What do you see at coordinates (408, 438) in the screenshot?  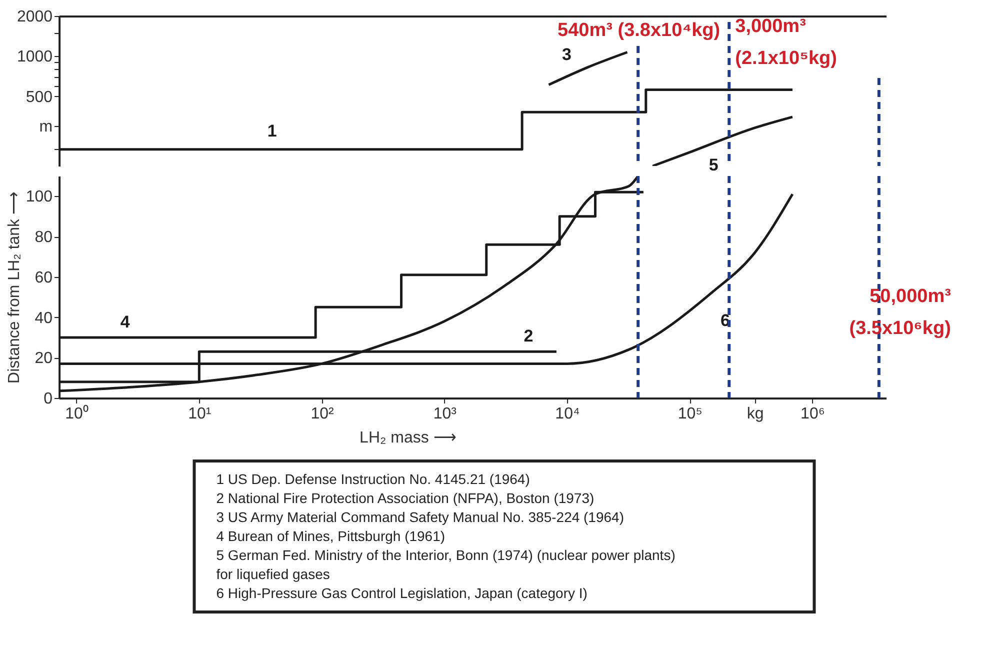 I see `x-axis-title: LH₂ mass ⟶` at bounding box center [408, 438].